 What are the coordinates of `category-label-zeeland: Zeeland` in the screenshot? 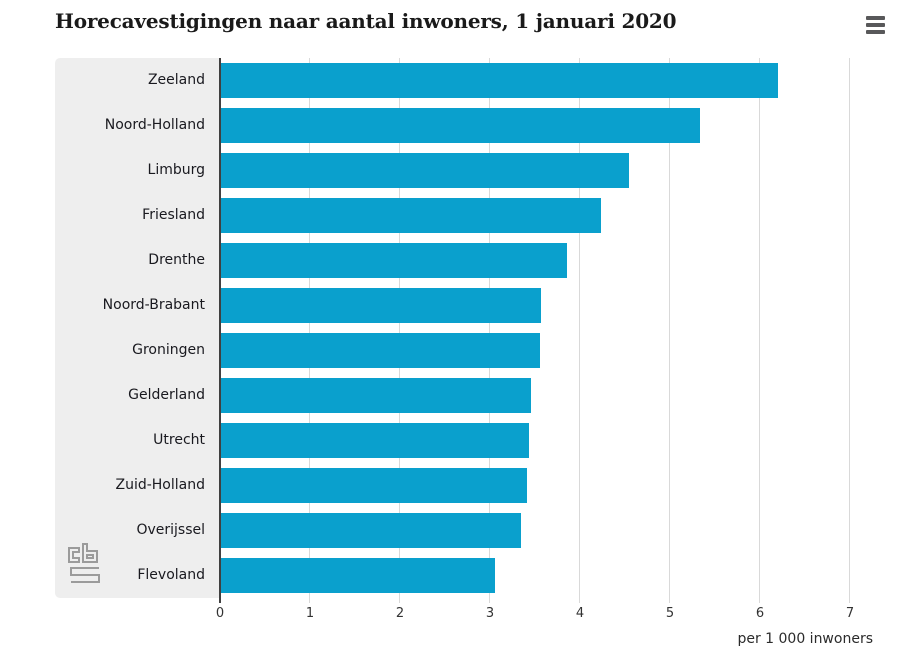 It's located at (176, 80).